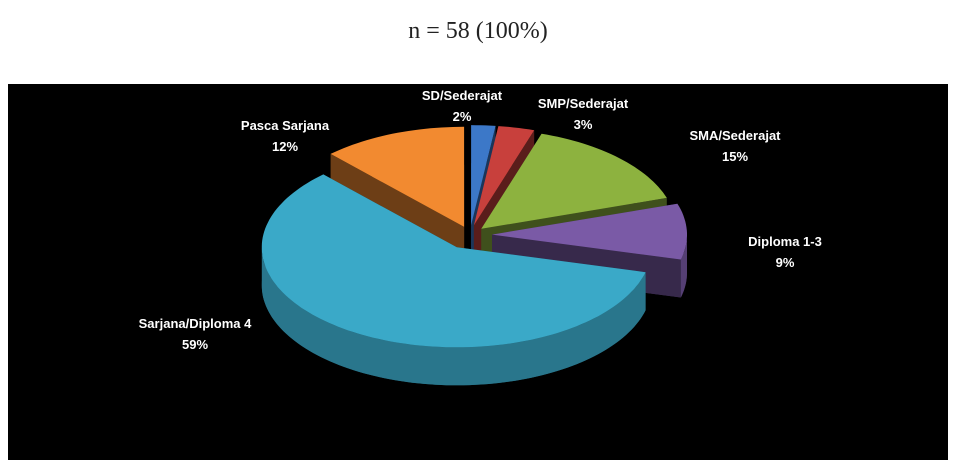  I want to click on slice-label: SMP/Sederajat, so click(583, 103).